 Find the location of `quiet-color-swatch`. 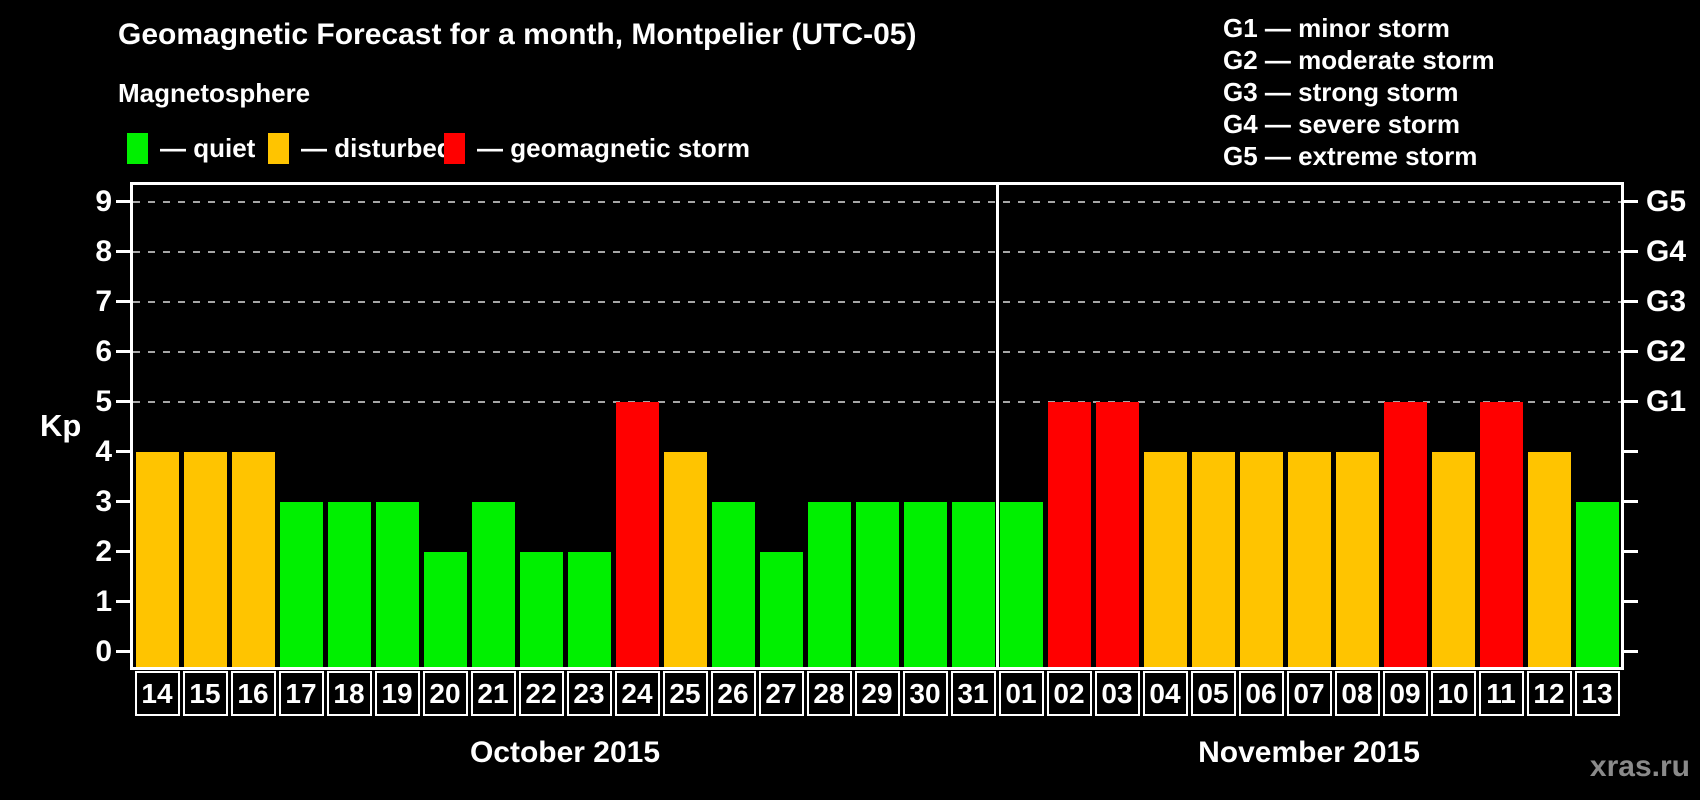

quiet-color-swatch is located at coordinates (137, 148).